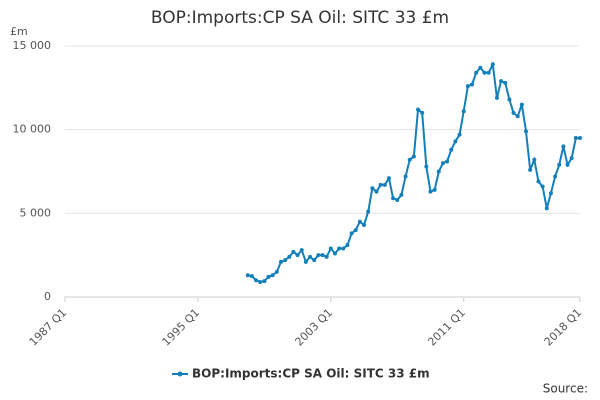  I want to click on source: Source:, so click(565, 389).